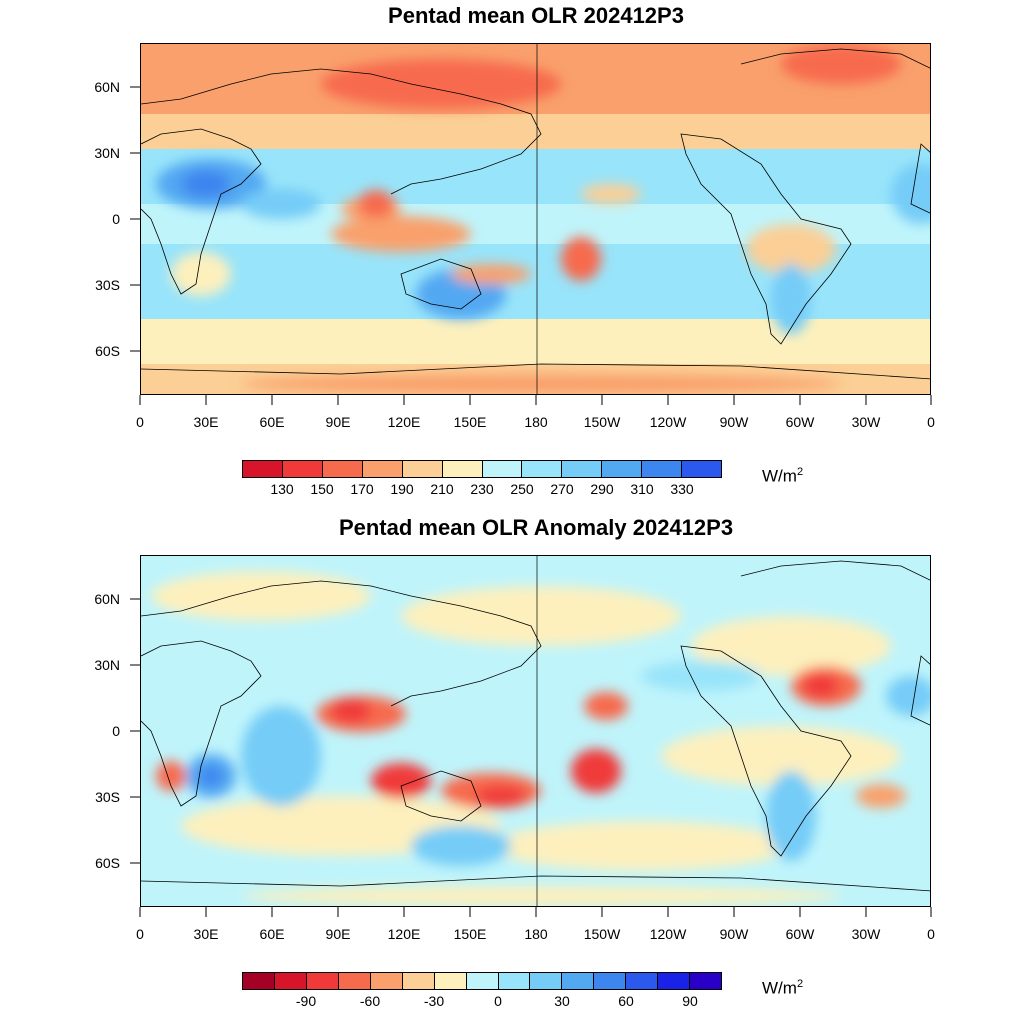 The image size is (1024, 1024). I want to click on colorbar-tick-label: 90, so click(690, 1001).